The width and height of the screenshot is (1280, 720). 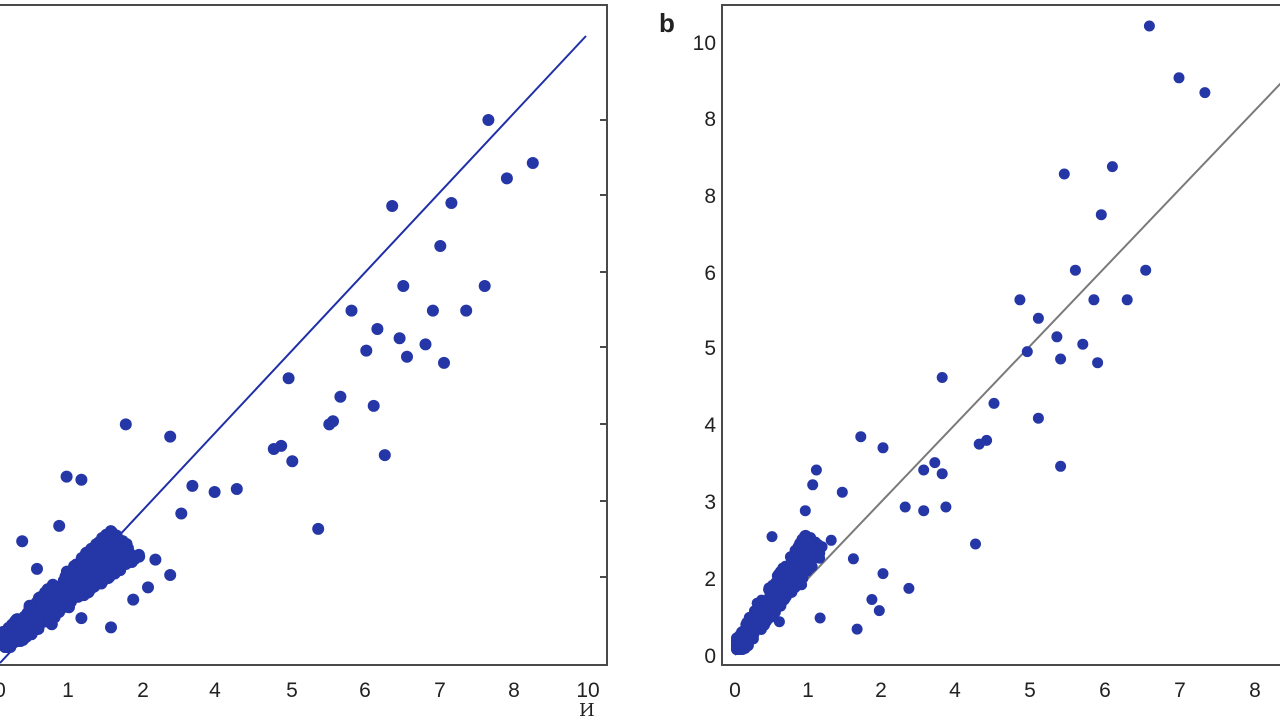 I want to click on y-tick-label: 10, so click(x=704, y=43).